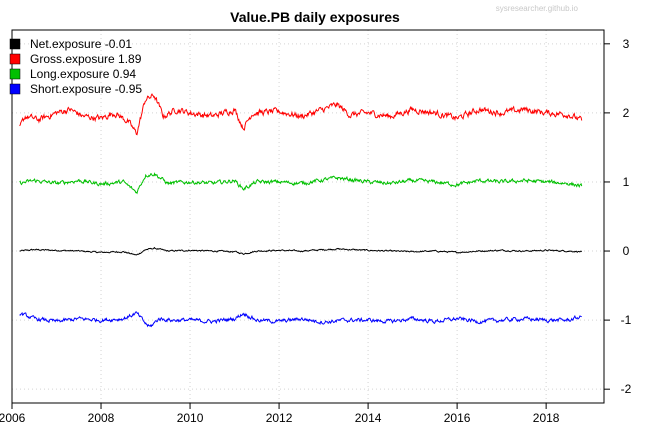 The height and width of the screenshot is (432, 648). What do you see at coordinates (86, 89) in the screenshot?
I see `legend-entry: Short.exposure -0.95` at bounding box center [86, 89].